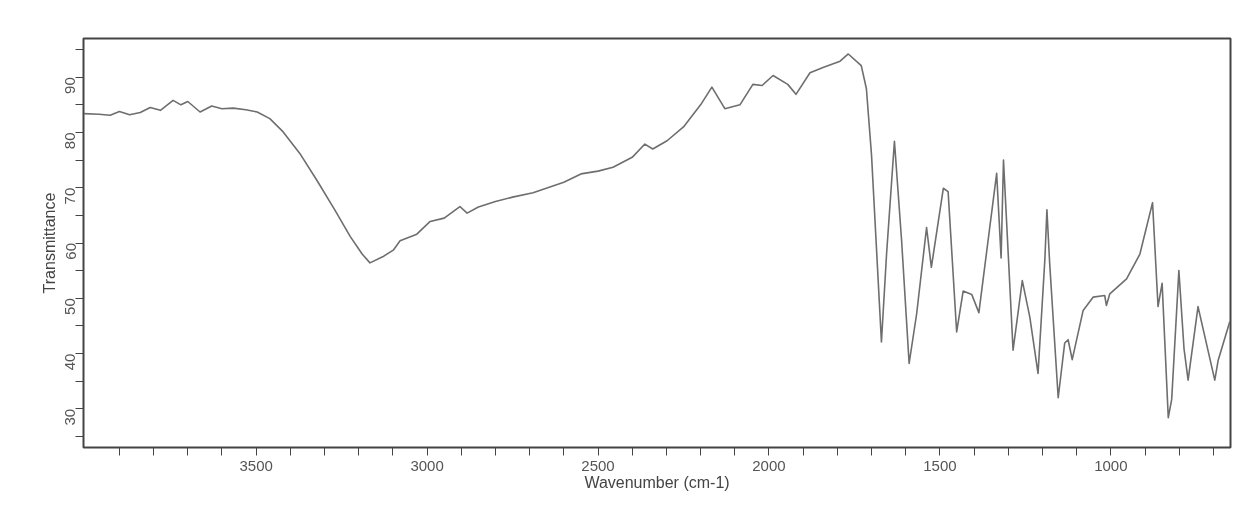 Image resolution: width=1233 pixels, height=514 pixels. Describe the element at coordinates (598, 465) in the screenshot. I see `x-tick-label: 2500` at that location.